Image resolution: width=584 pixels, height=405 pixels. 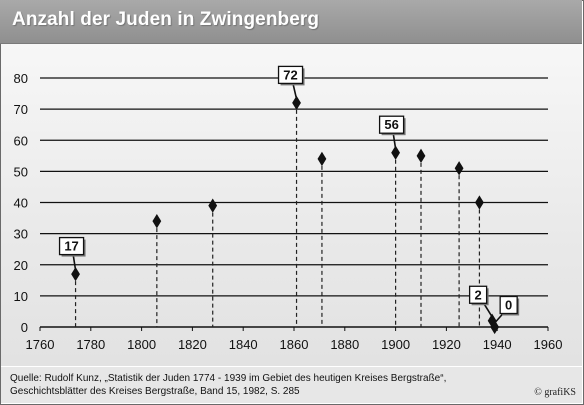 I want to click on y-axis-ticks: 0 10 20 30 40 50 60 70 80, so click(x=21, y=203).